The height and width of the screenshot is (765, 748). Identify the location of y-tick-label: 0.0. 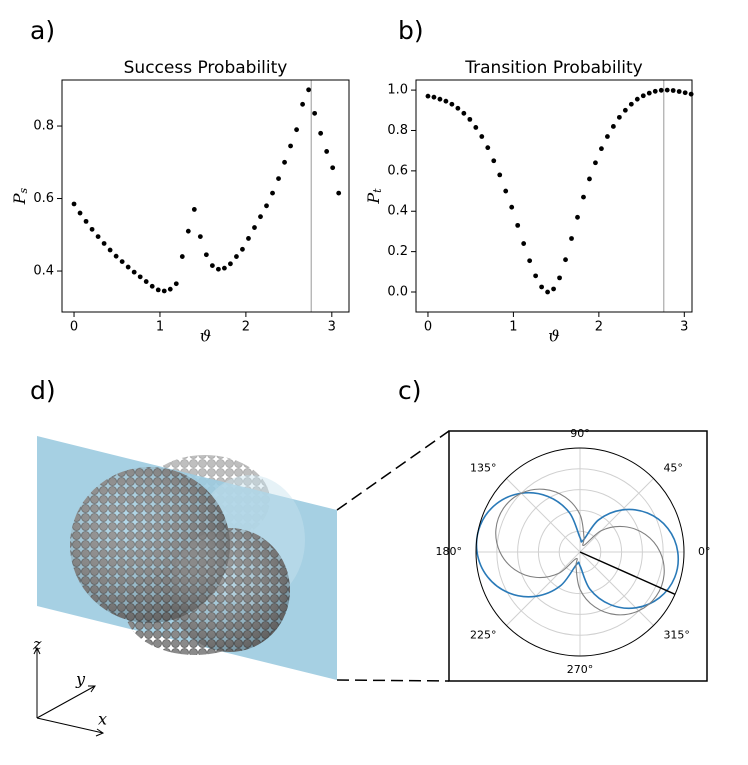
(397, 292).